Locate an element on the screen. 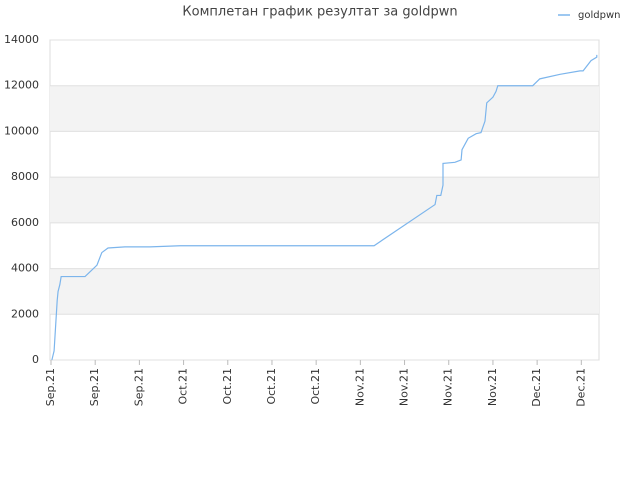 This screenshot has width=640, height=480. y-tick-label: 0 is located at coordinates (35, 359).